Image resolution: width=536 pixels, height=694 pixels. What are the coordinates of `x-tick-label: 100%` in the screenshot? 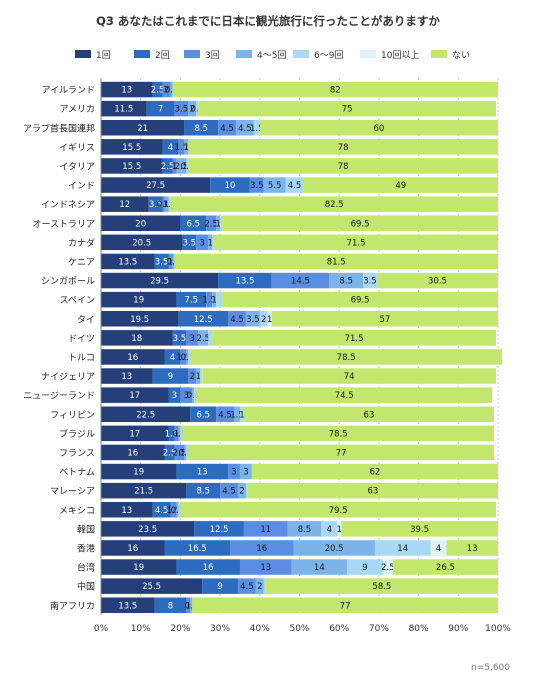 It's located at (498, 629).